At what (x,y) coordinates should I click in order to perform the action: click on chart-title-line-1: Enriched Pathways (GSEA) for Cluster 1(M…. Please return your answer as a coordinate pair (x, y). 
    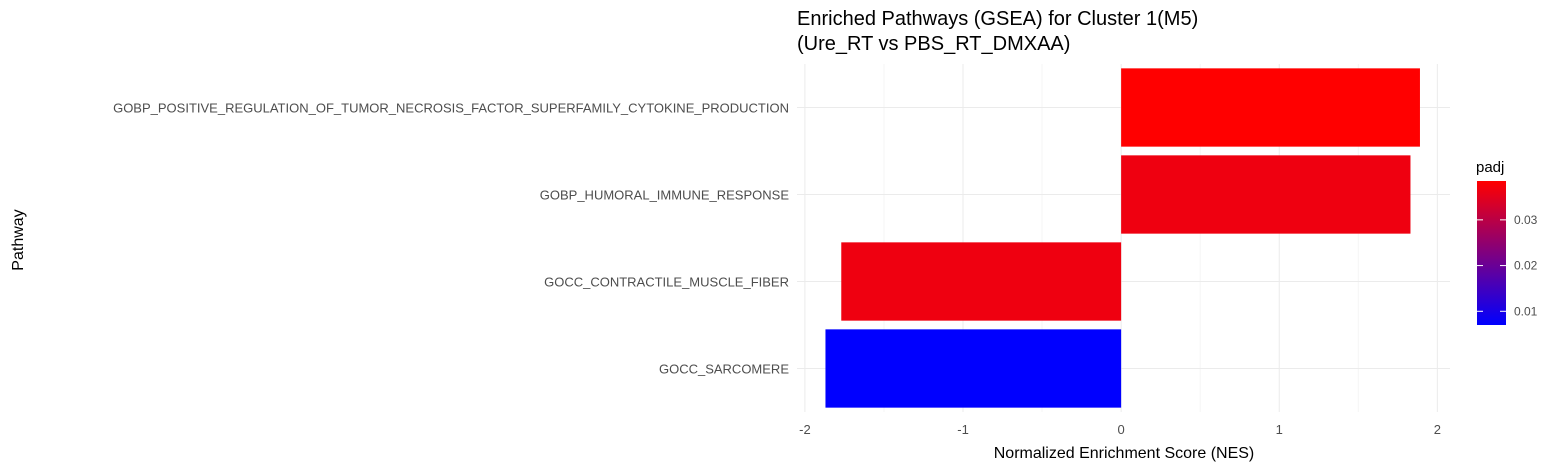
    Looking at the image, I should click on (997, 19).